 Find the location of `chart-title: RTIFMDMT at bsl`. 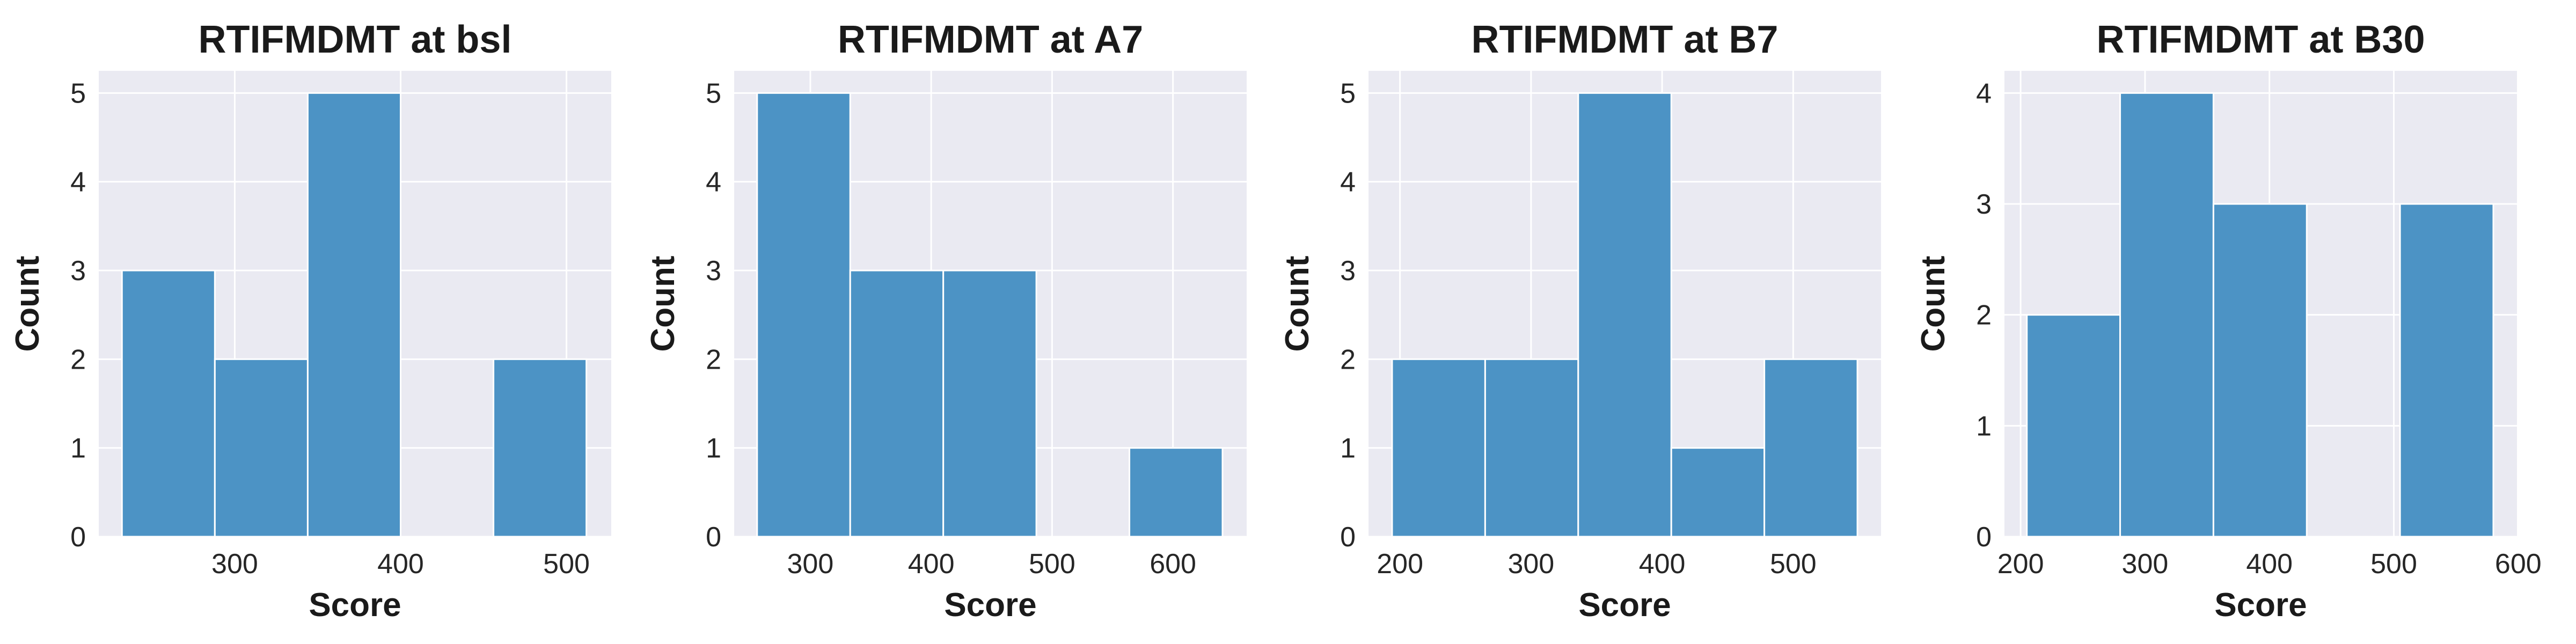

chart-title: RTIFMDMT at bsl is located at coordinates (355, 39).